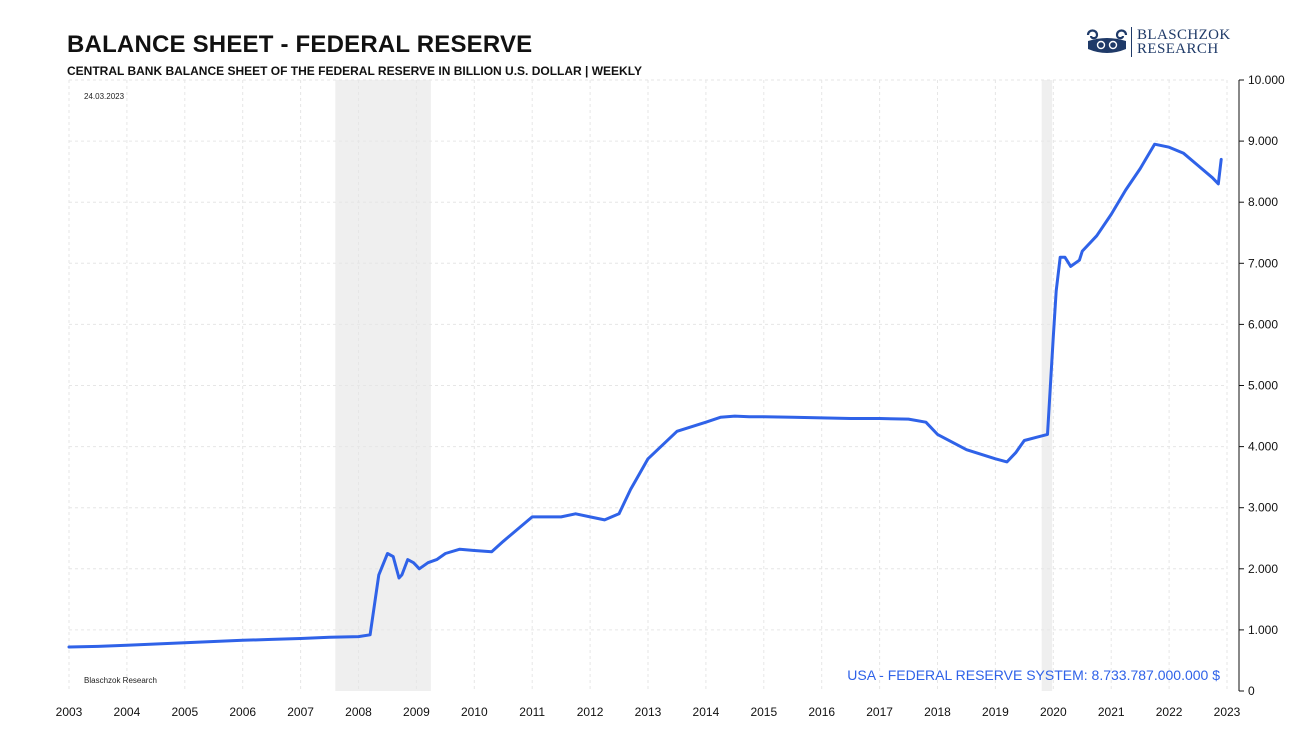 Image resolution: width=1307 pixels, height=734 pixels. I want to click on logo-line2: RESEARCH, so click(1178, 49).